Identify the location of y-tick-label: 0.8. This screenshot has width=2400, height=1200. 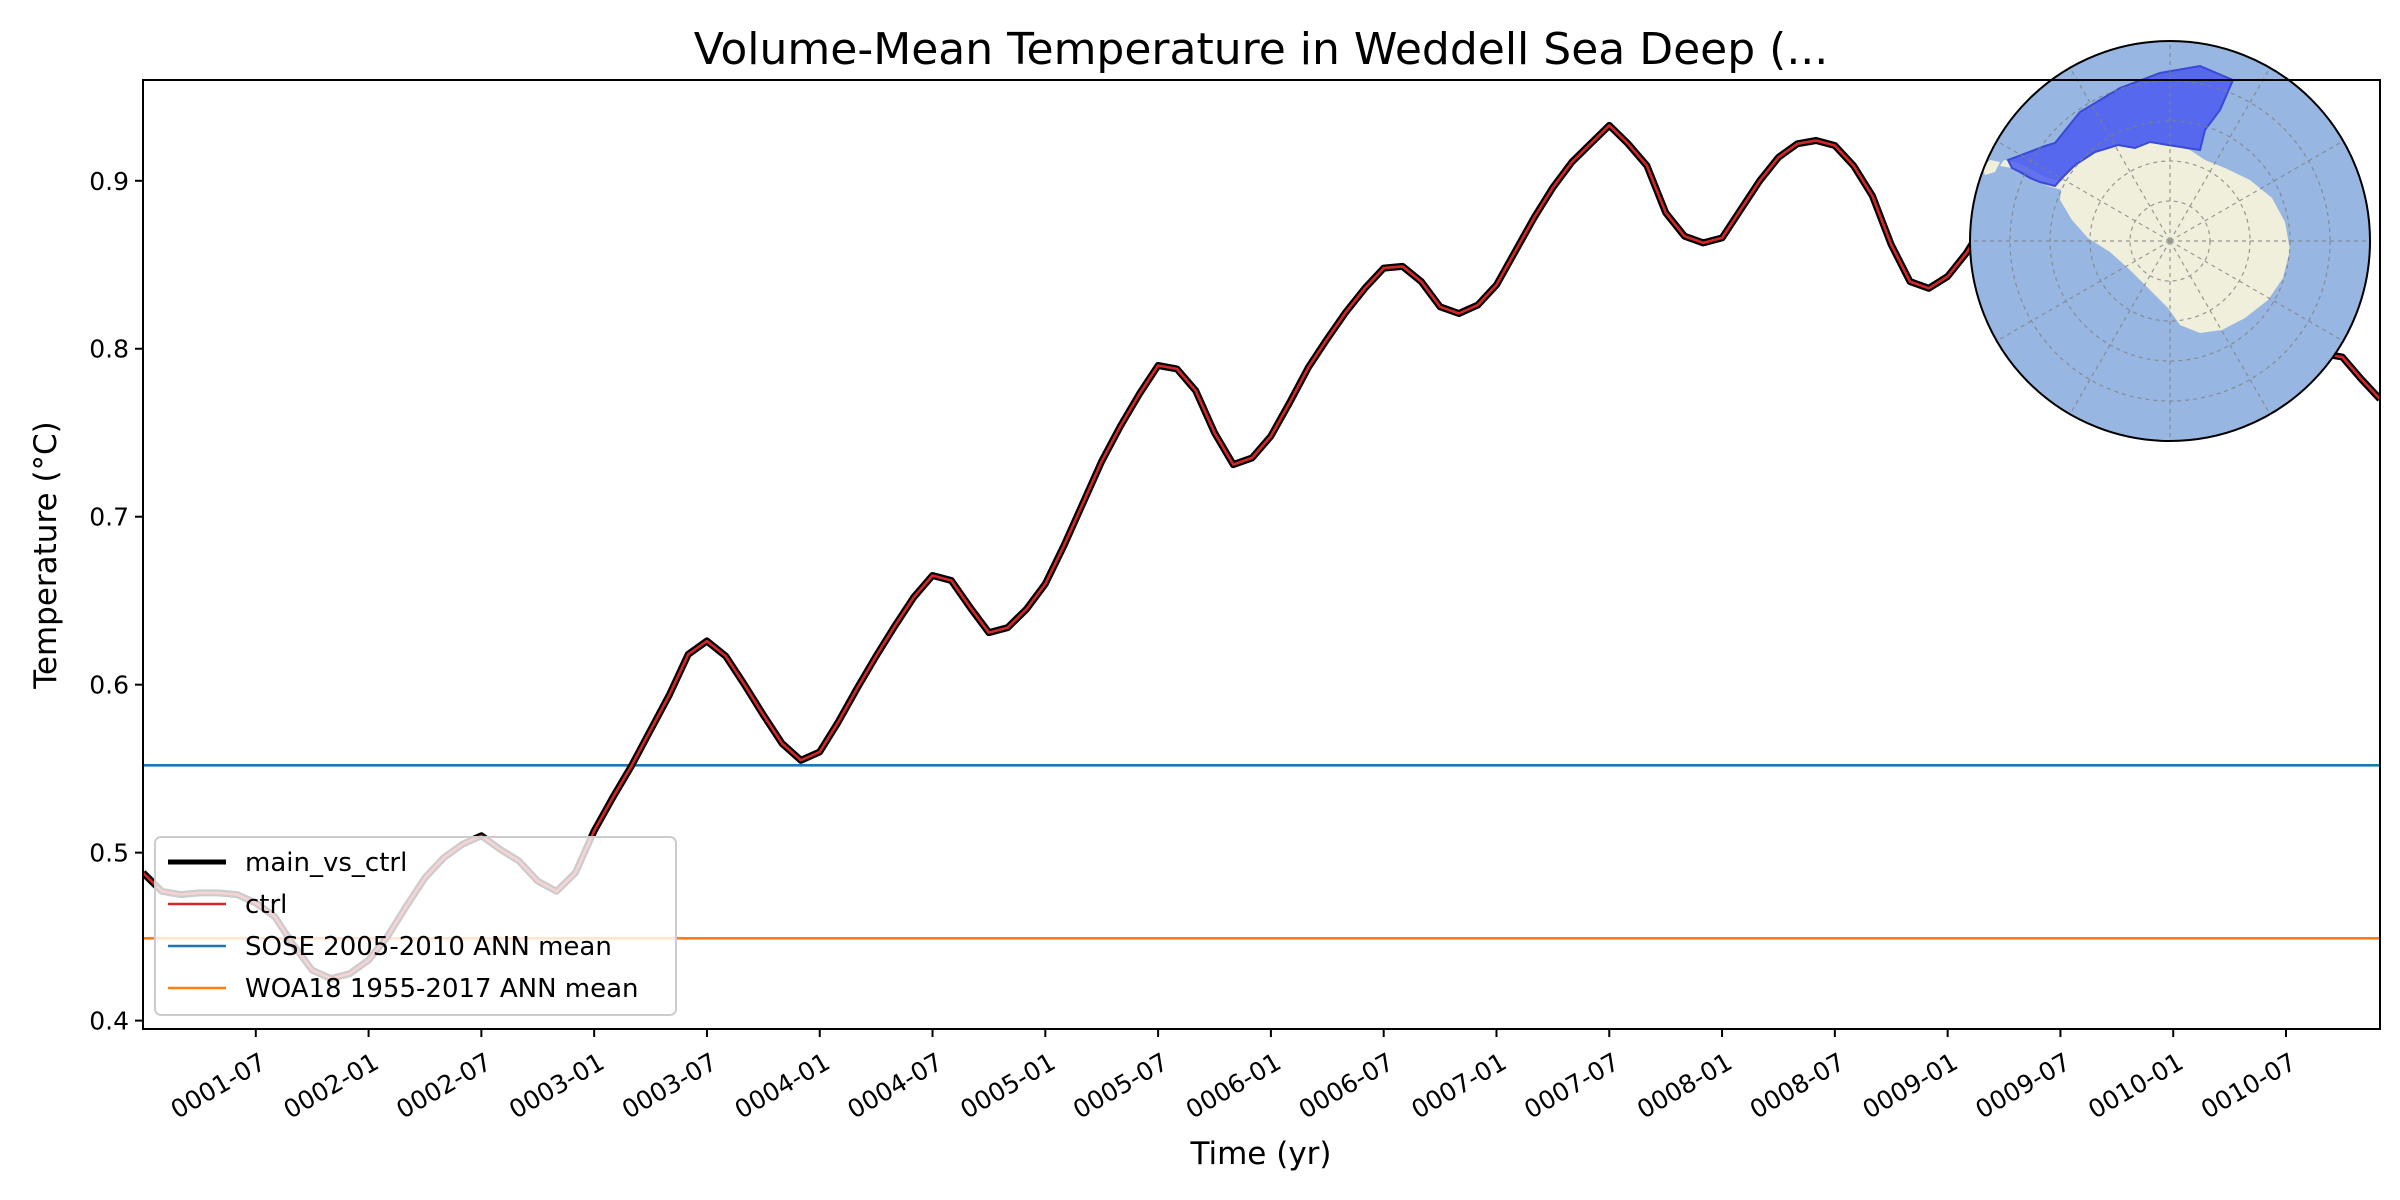
(109, 349).